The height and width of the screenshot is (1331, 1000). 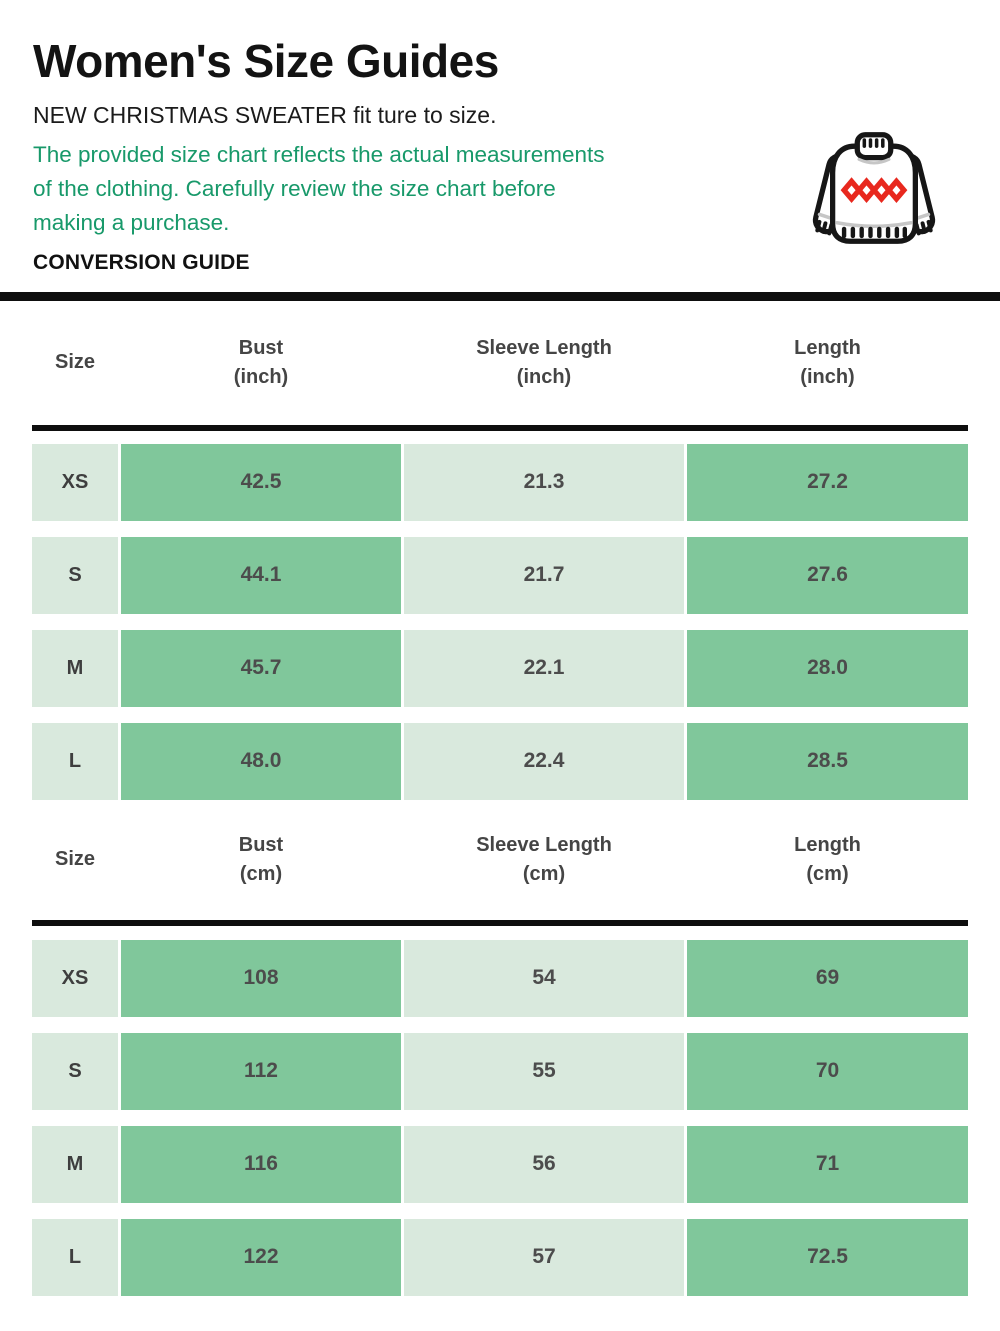 I want to click on cell-length: 72.5, so click(x=827, y=1257).